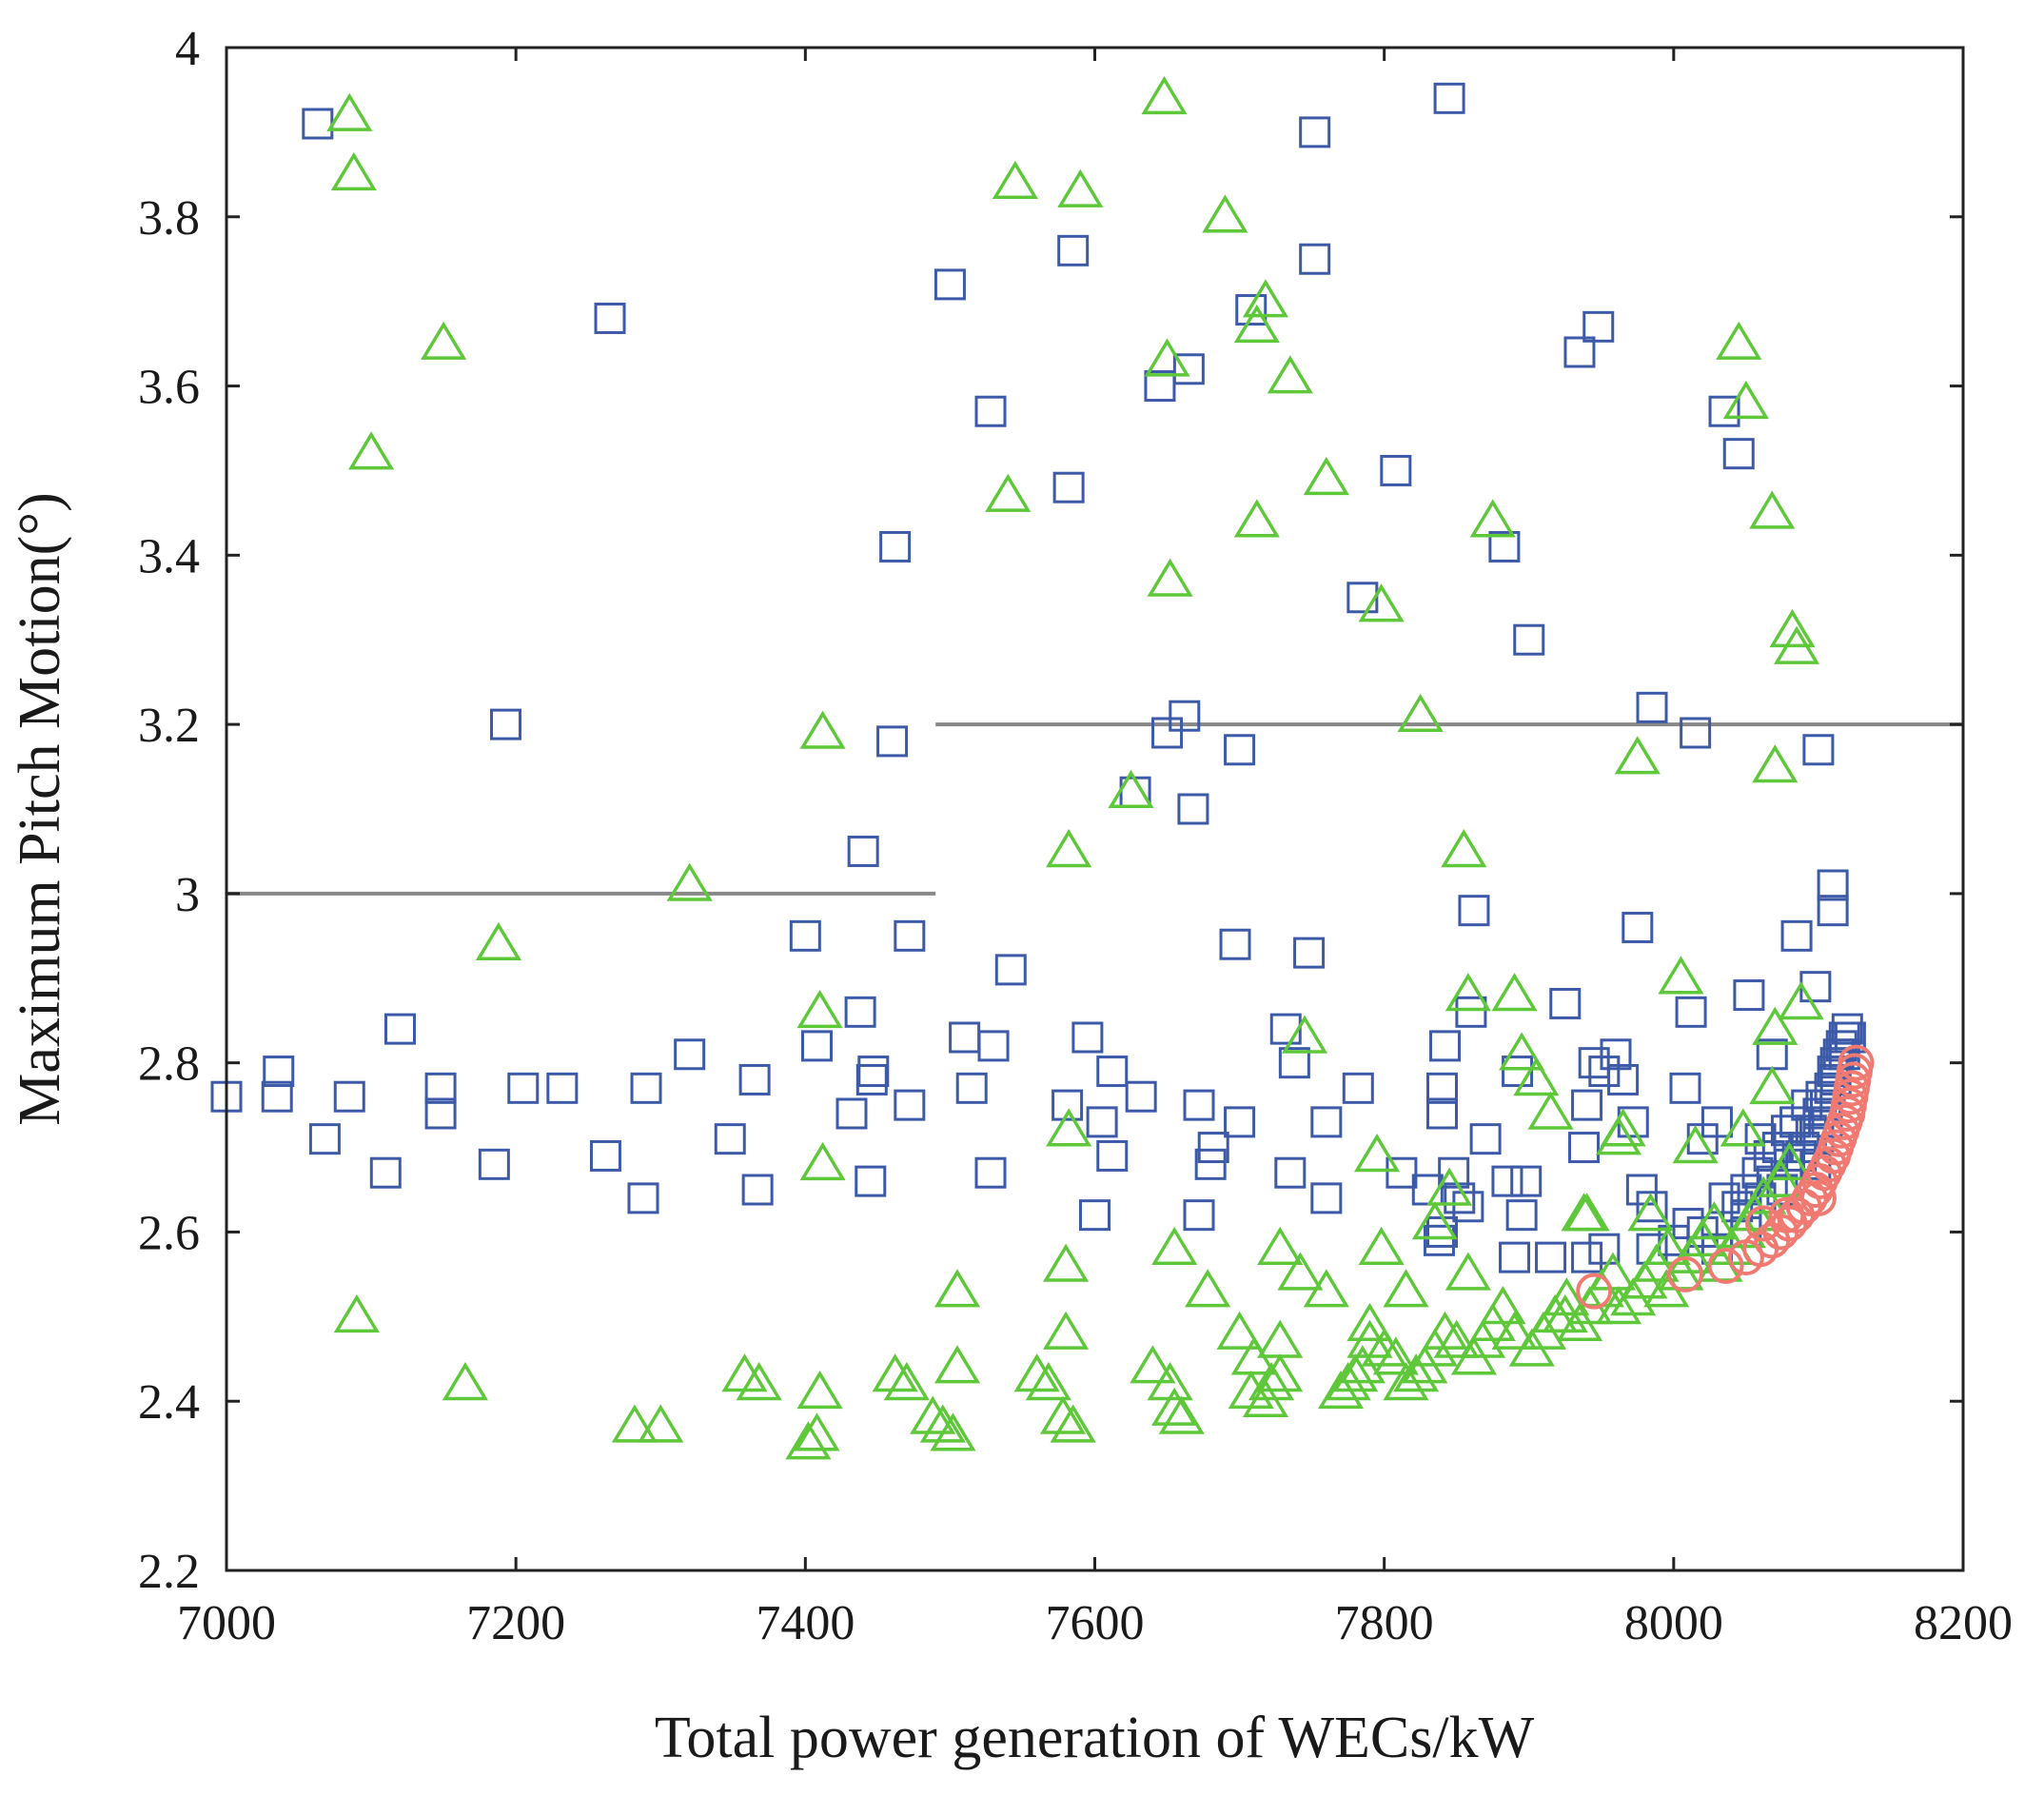 This screenshot has height=1796, width=2044. Describe the element at coordinates (169, 556) in the screenshot. I see `y-tick-label: 3.4` at that location.